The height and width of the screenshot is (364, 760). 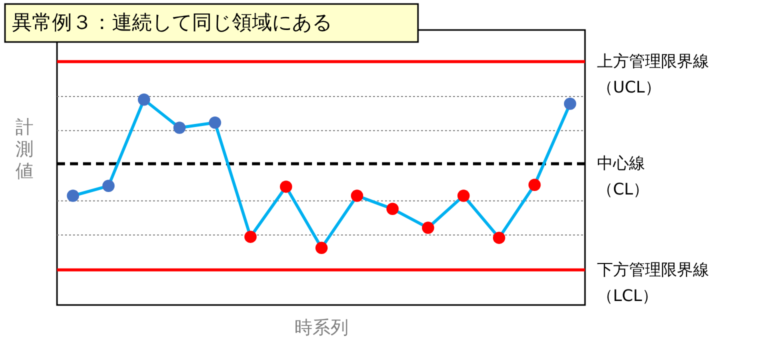 I want to click on ref-line-label: 中心線（CL）, so click(x=623, y=176).